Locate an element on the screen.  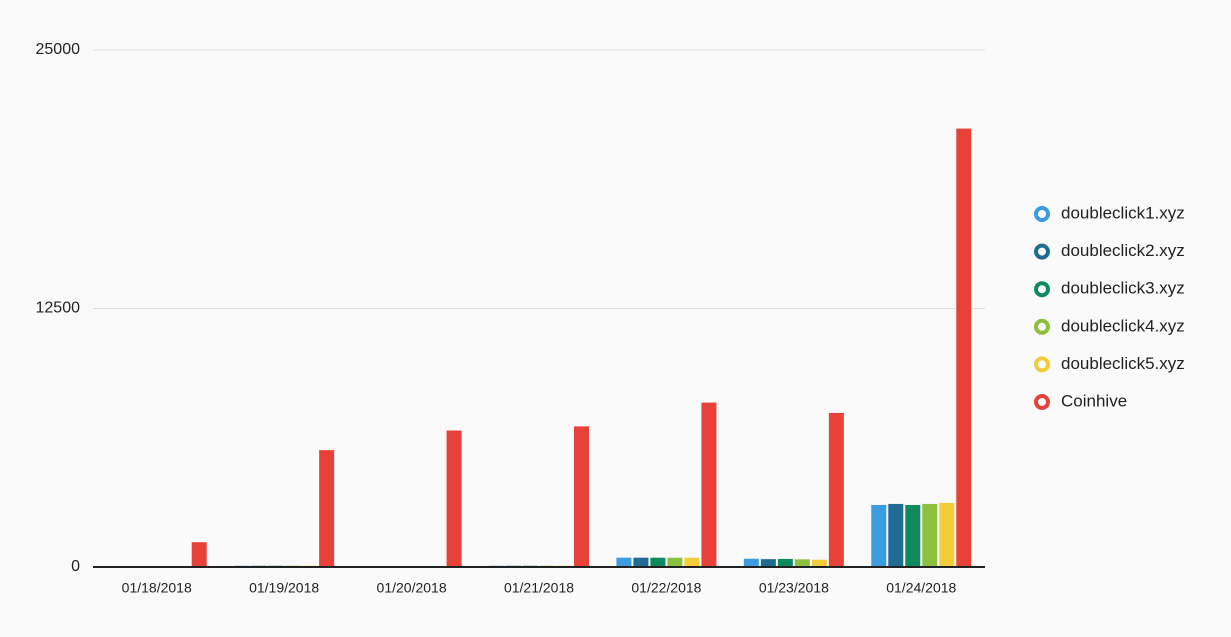
x-tick-label: 01/18/2018 is located at coordinates (157, 588).